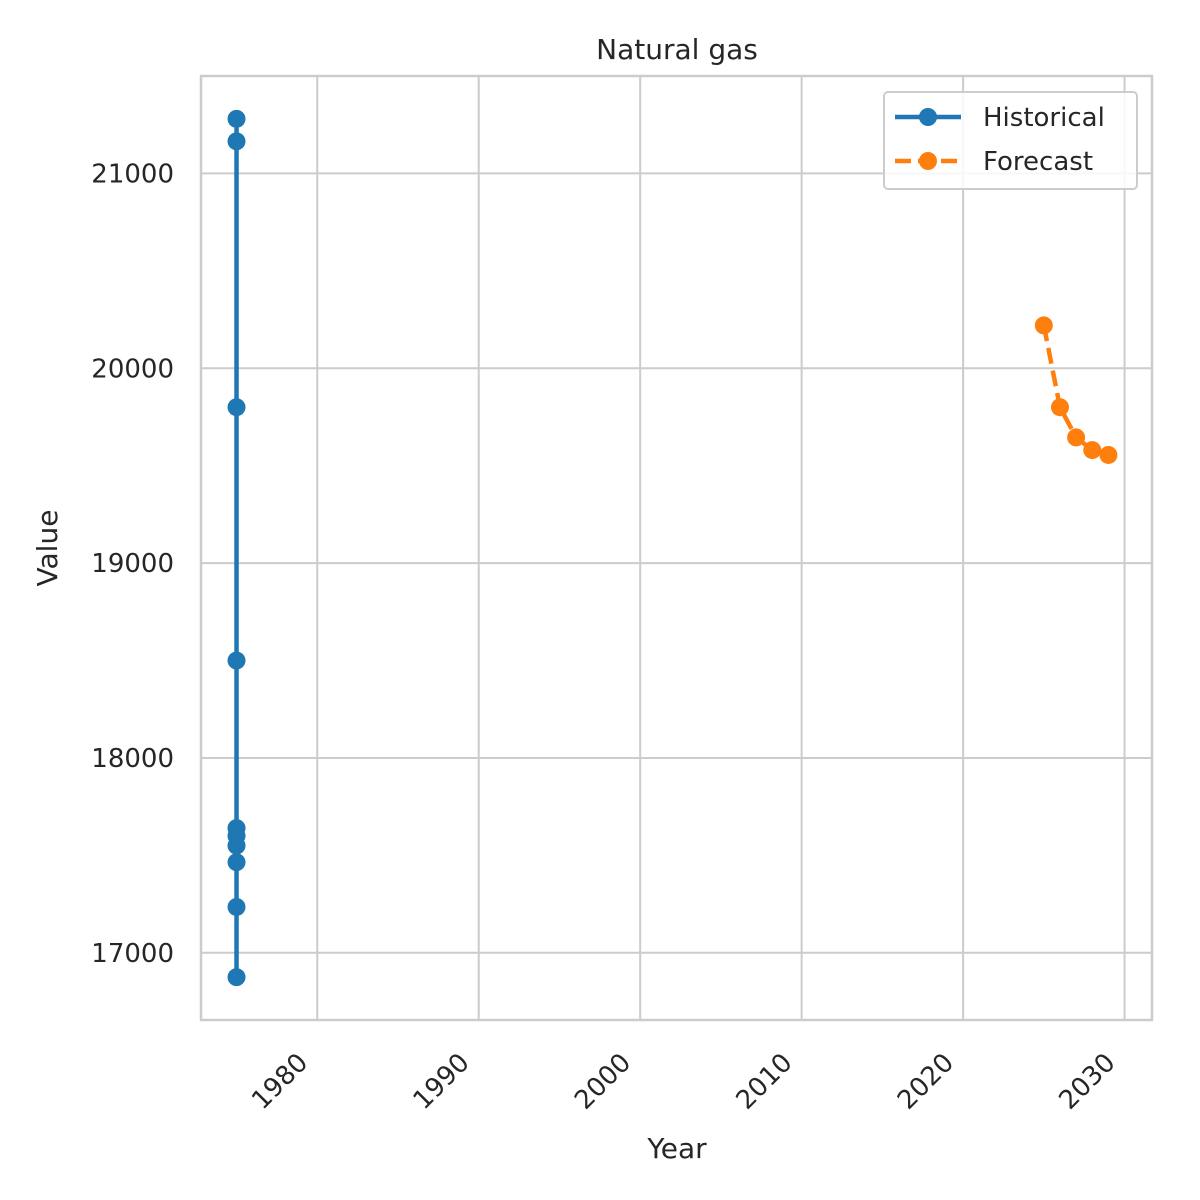 This screenshot has width=1200, height=1200. Describe the element at coordinates (132, 759) in the screenshot. I see `y-tick-label: 18000` at that location.